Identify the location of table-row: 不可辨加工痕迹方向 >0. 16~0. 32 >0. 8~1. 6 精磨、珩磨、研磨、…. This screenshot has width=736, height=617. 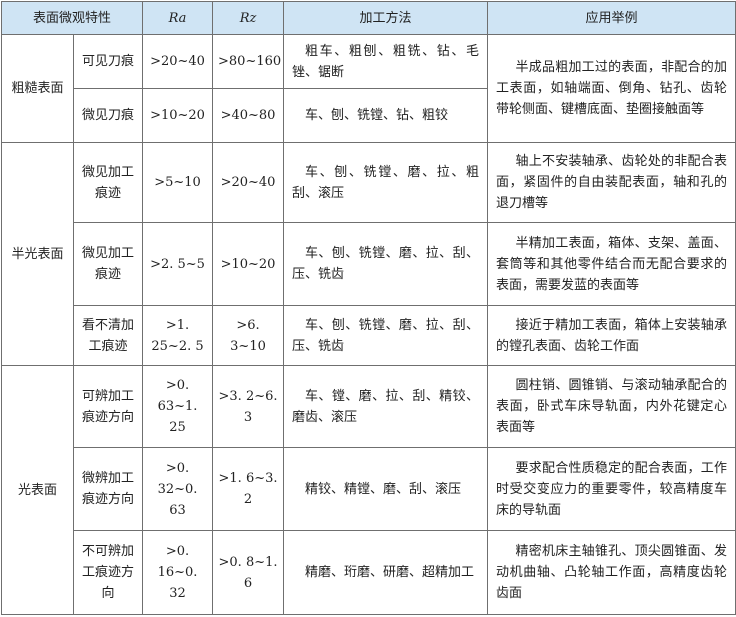
(369, 572).